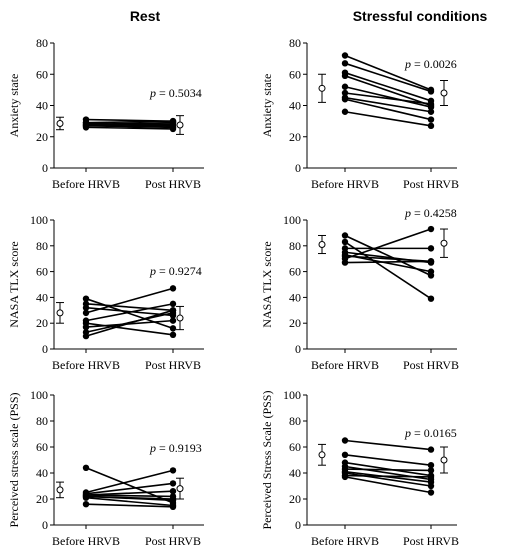 The image size is (524, 550). I want to click on p-value: = 0.0026, so click(434, 64).